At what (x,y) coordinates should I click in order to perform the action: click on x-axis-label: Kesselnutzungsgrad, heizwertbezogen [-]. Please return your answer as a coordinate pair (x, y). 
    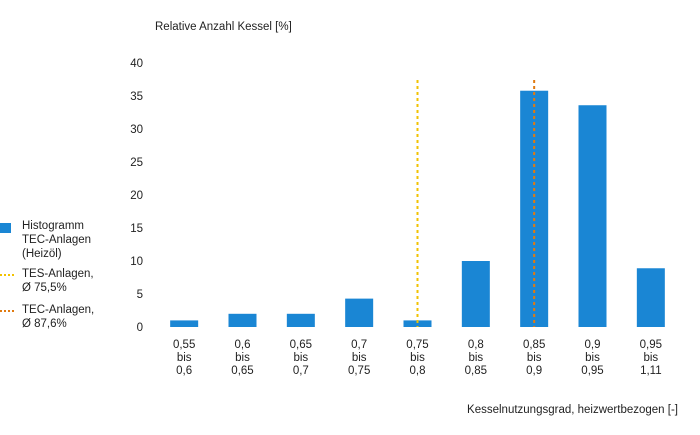
    Looking at the image, I should click on (572, 410).